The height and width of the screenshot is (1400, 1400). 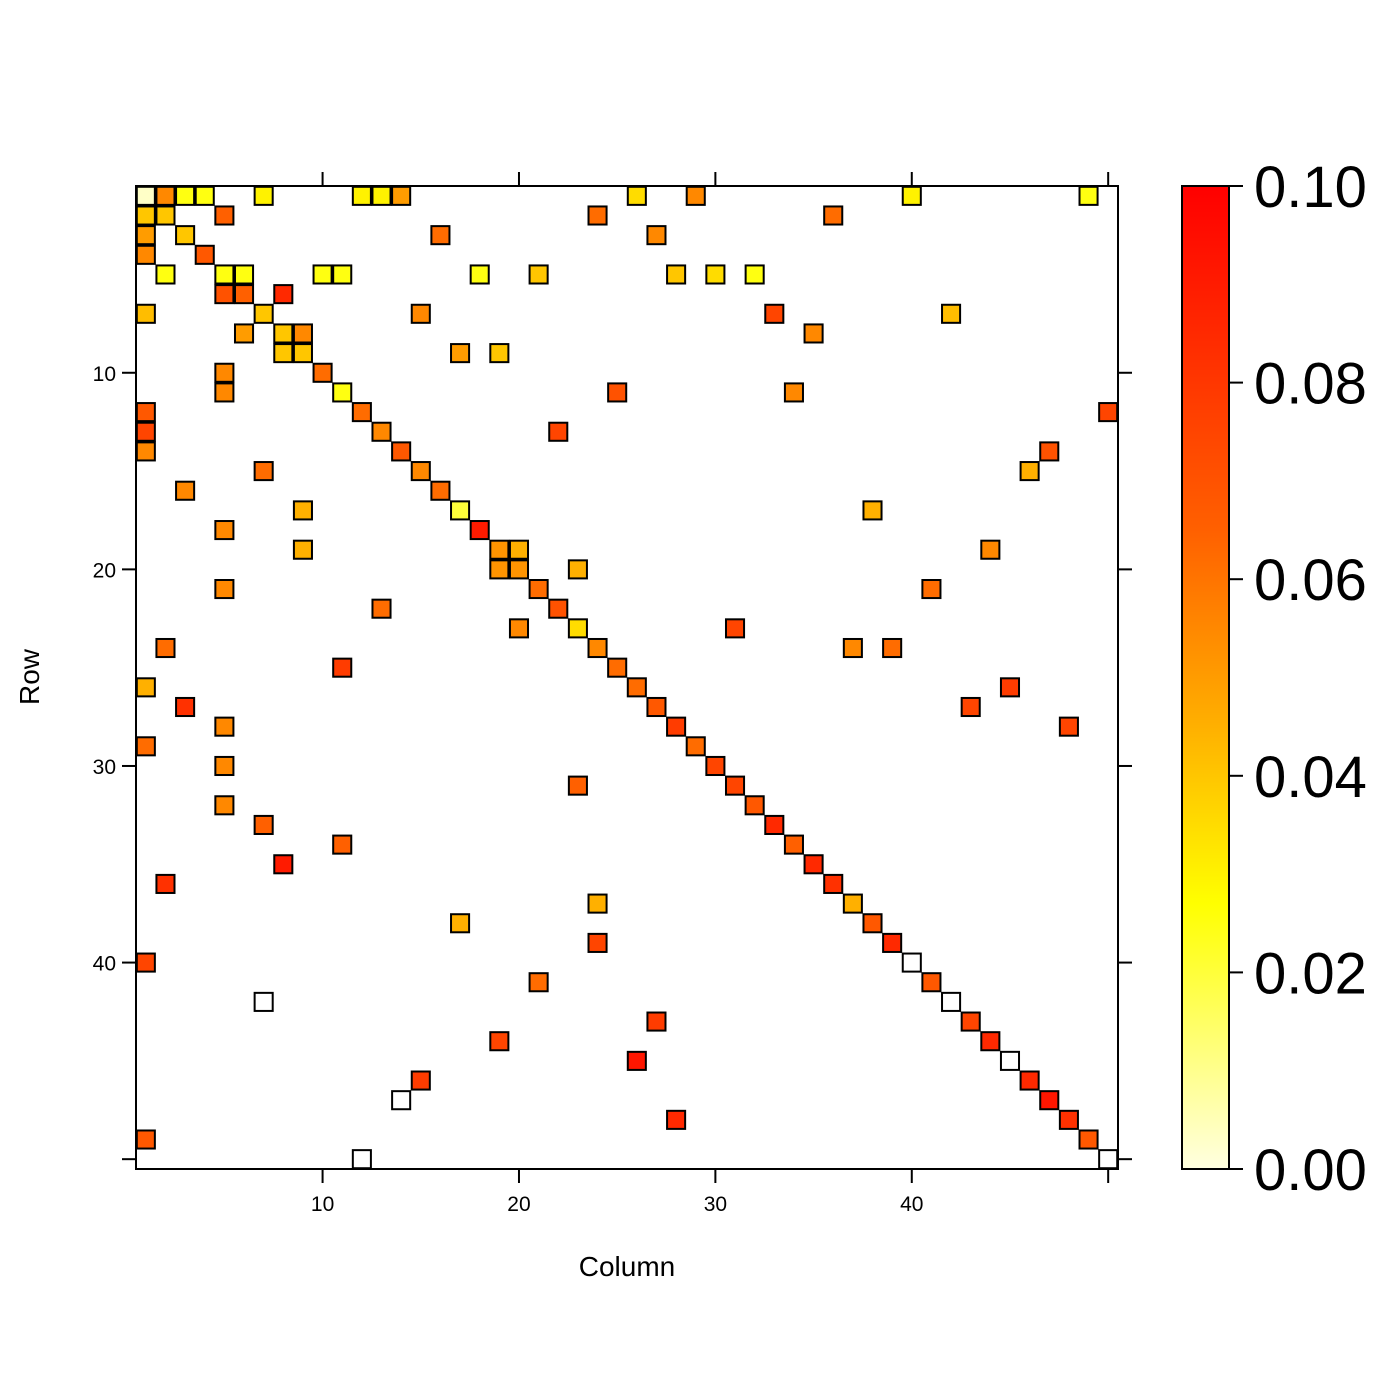 I want to click on colorbar, so click(x=1205, y=677).